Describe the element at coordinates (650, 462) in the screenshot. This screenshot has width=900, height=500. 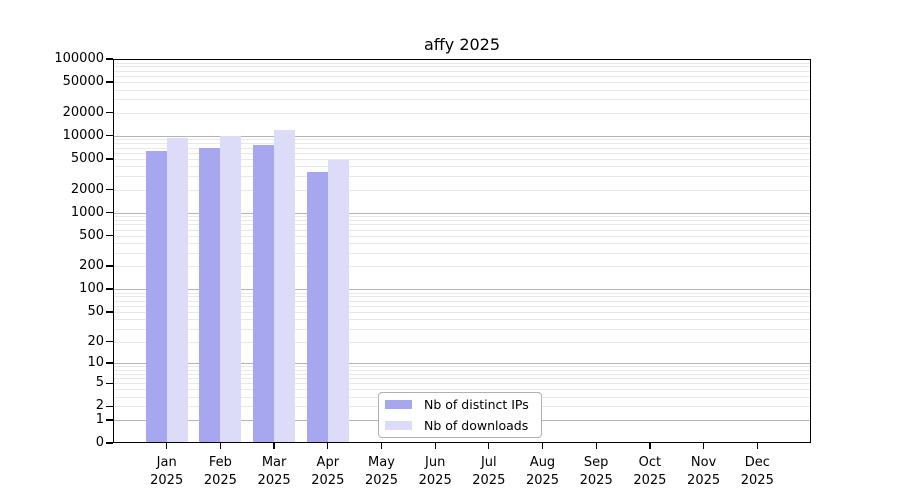
I see `x-tick-label-month: Oct` at that location.